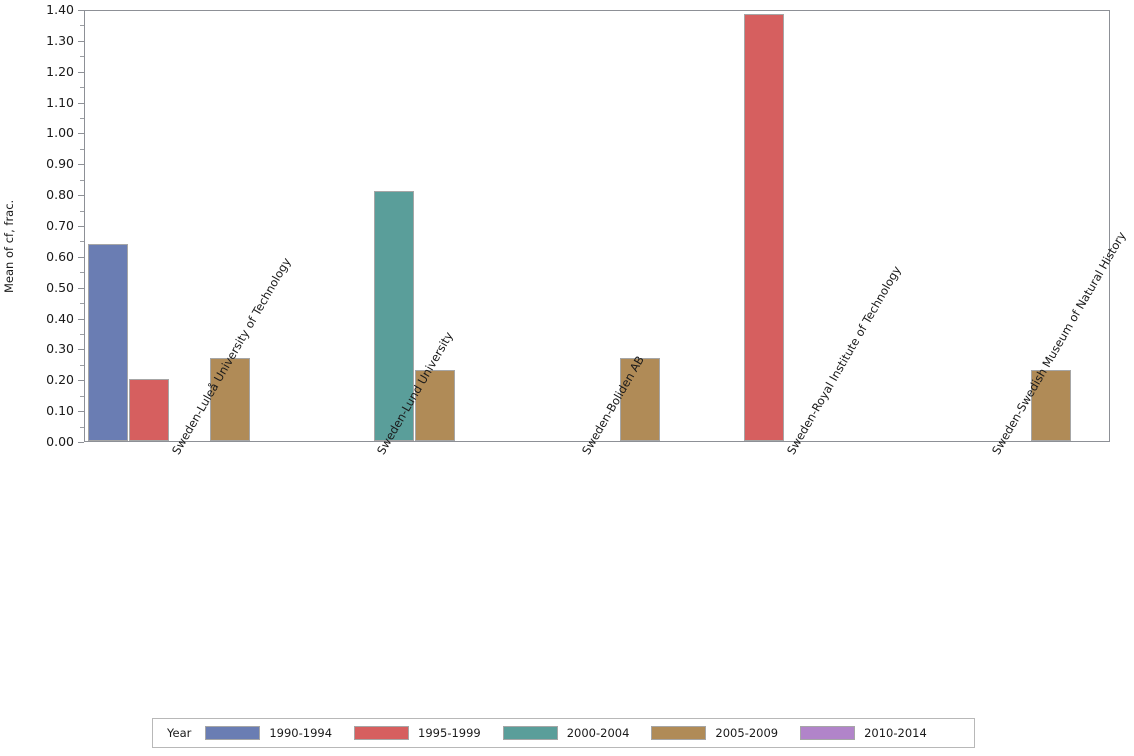  I want to click on legend-item: 2010-2014, so click(863, 733).